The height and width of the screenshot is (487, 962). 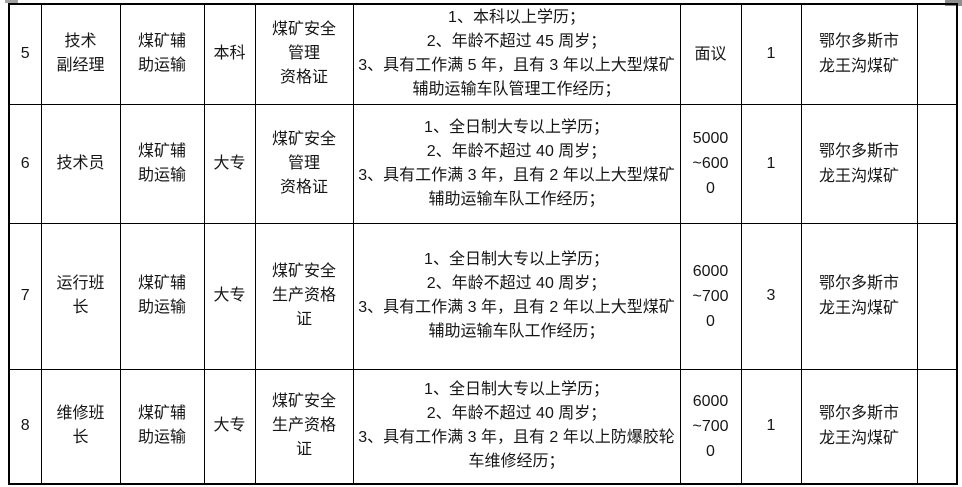 I want to click on cell-seq: 7, so click(x=25, y=296).